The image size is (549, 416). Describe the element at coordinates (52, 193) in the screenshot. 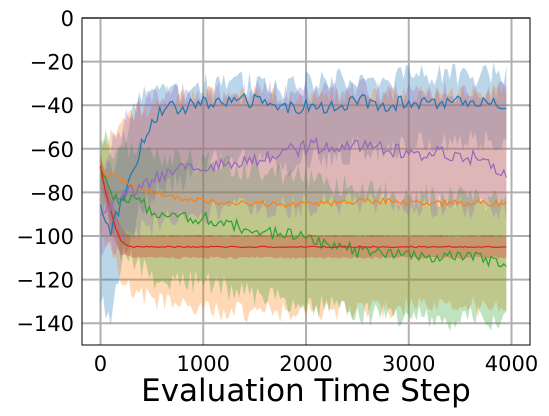

I see `y-tick-label: −80` at that location.